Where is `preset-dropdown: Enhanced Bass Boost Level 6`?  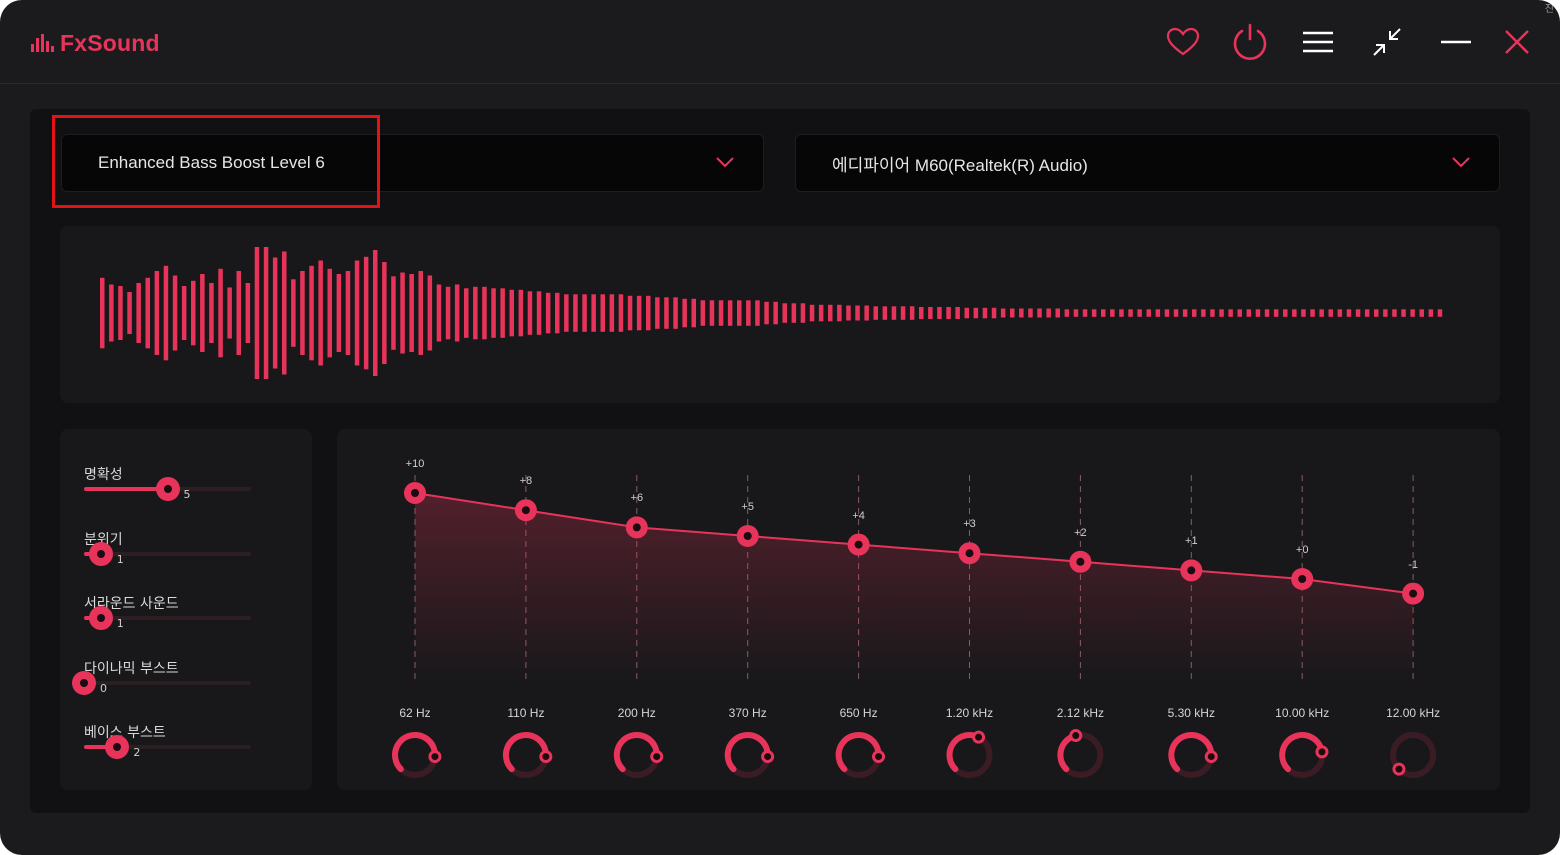
preset-dropdown: Enhanced Bass Boost Level 6 is located at coordinates (412, 163).